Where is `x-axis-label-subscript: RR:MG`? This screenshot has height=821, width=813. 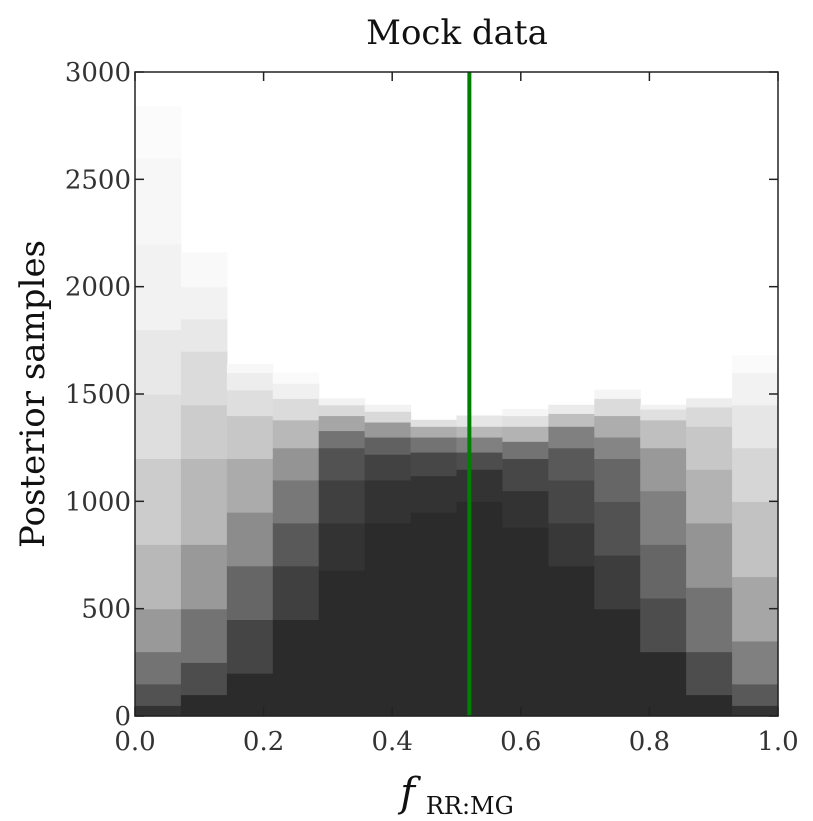 x-axis-label-subscript: RR:MG is located at coordinates (470, 806).